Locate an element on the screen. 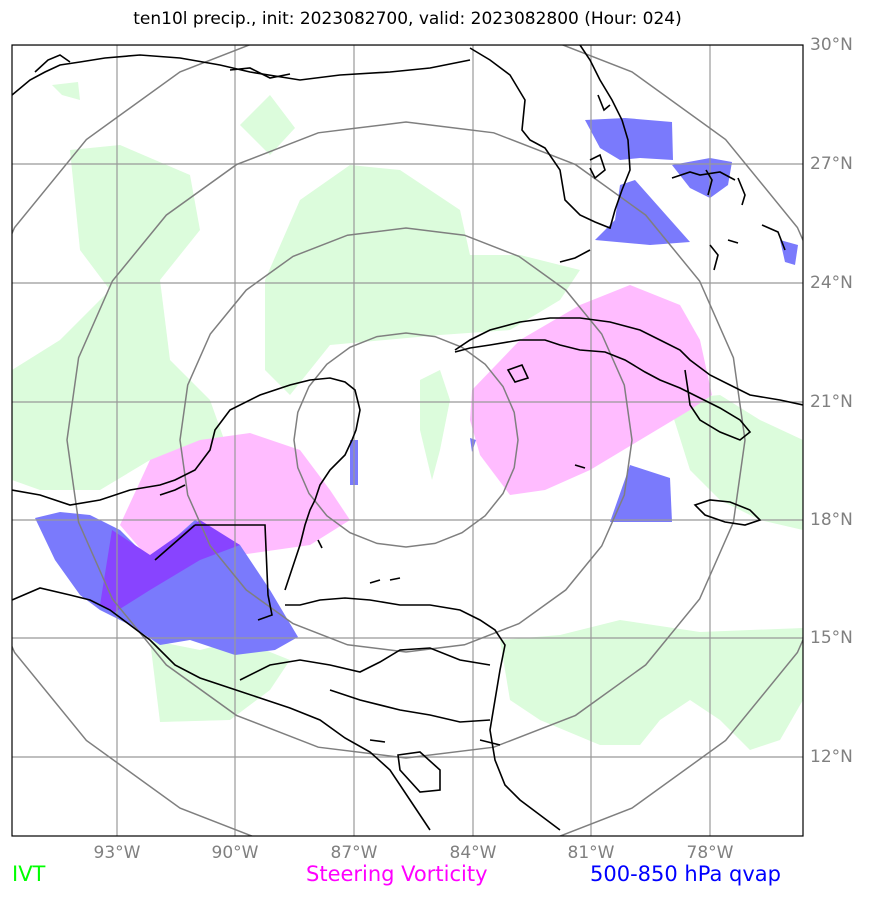 The height and width of the screenshot is (900, 873). lon-label-78w: 78°W is located at coordinates (710, 853).